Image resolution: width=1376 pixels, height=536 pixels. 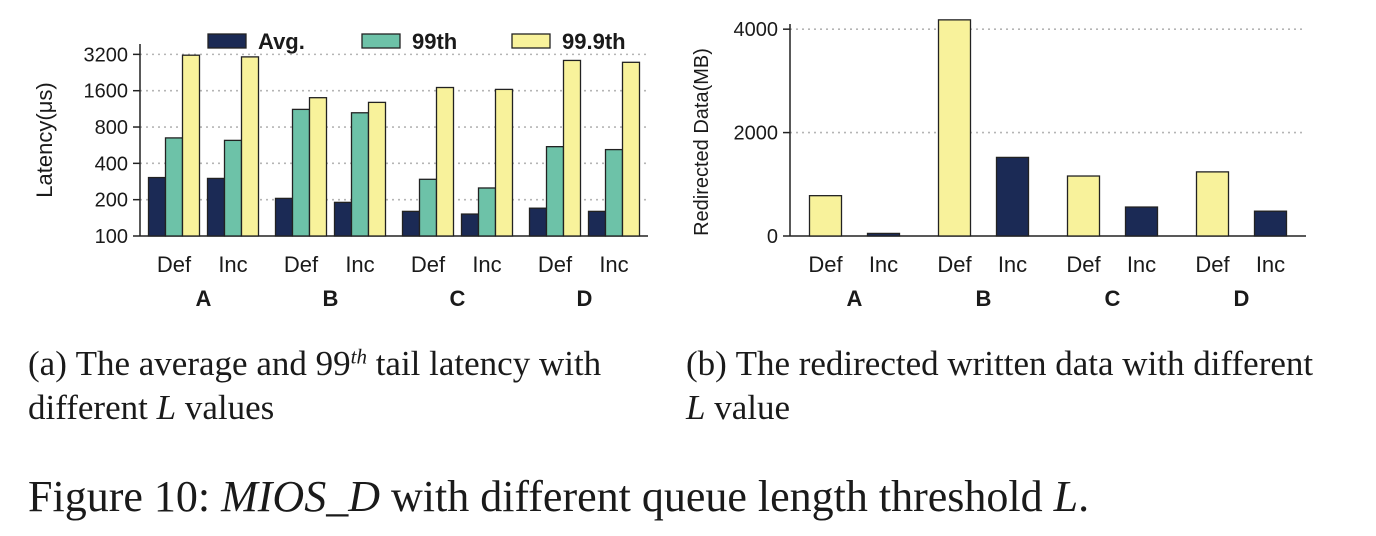 What do you see at coordinates (1066, 496) in the screenshot?
I see `figure-caption-variable: L` at bounding box center [1066, 496].